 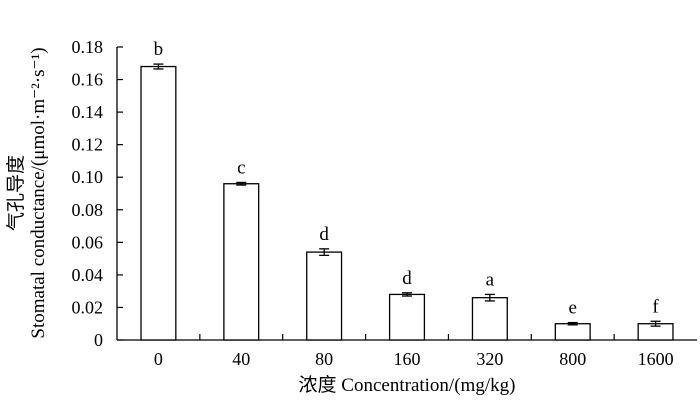 What do you see at coordinates (656, 359) in the screenshot?
I see `x-tick-label: 1600` at bounding box center [656, 359].